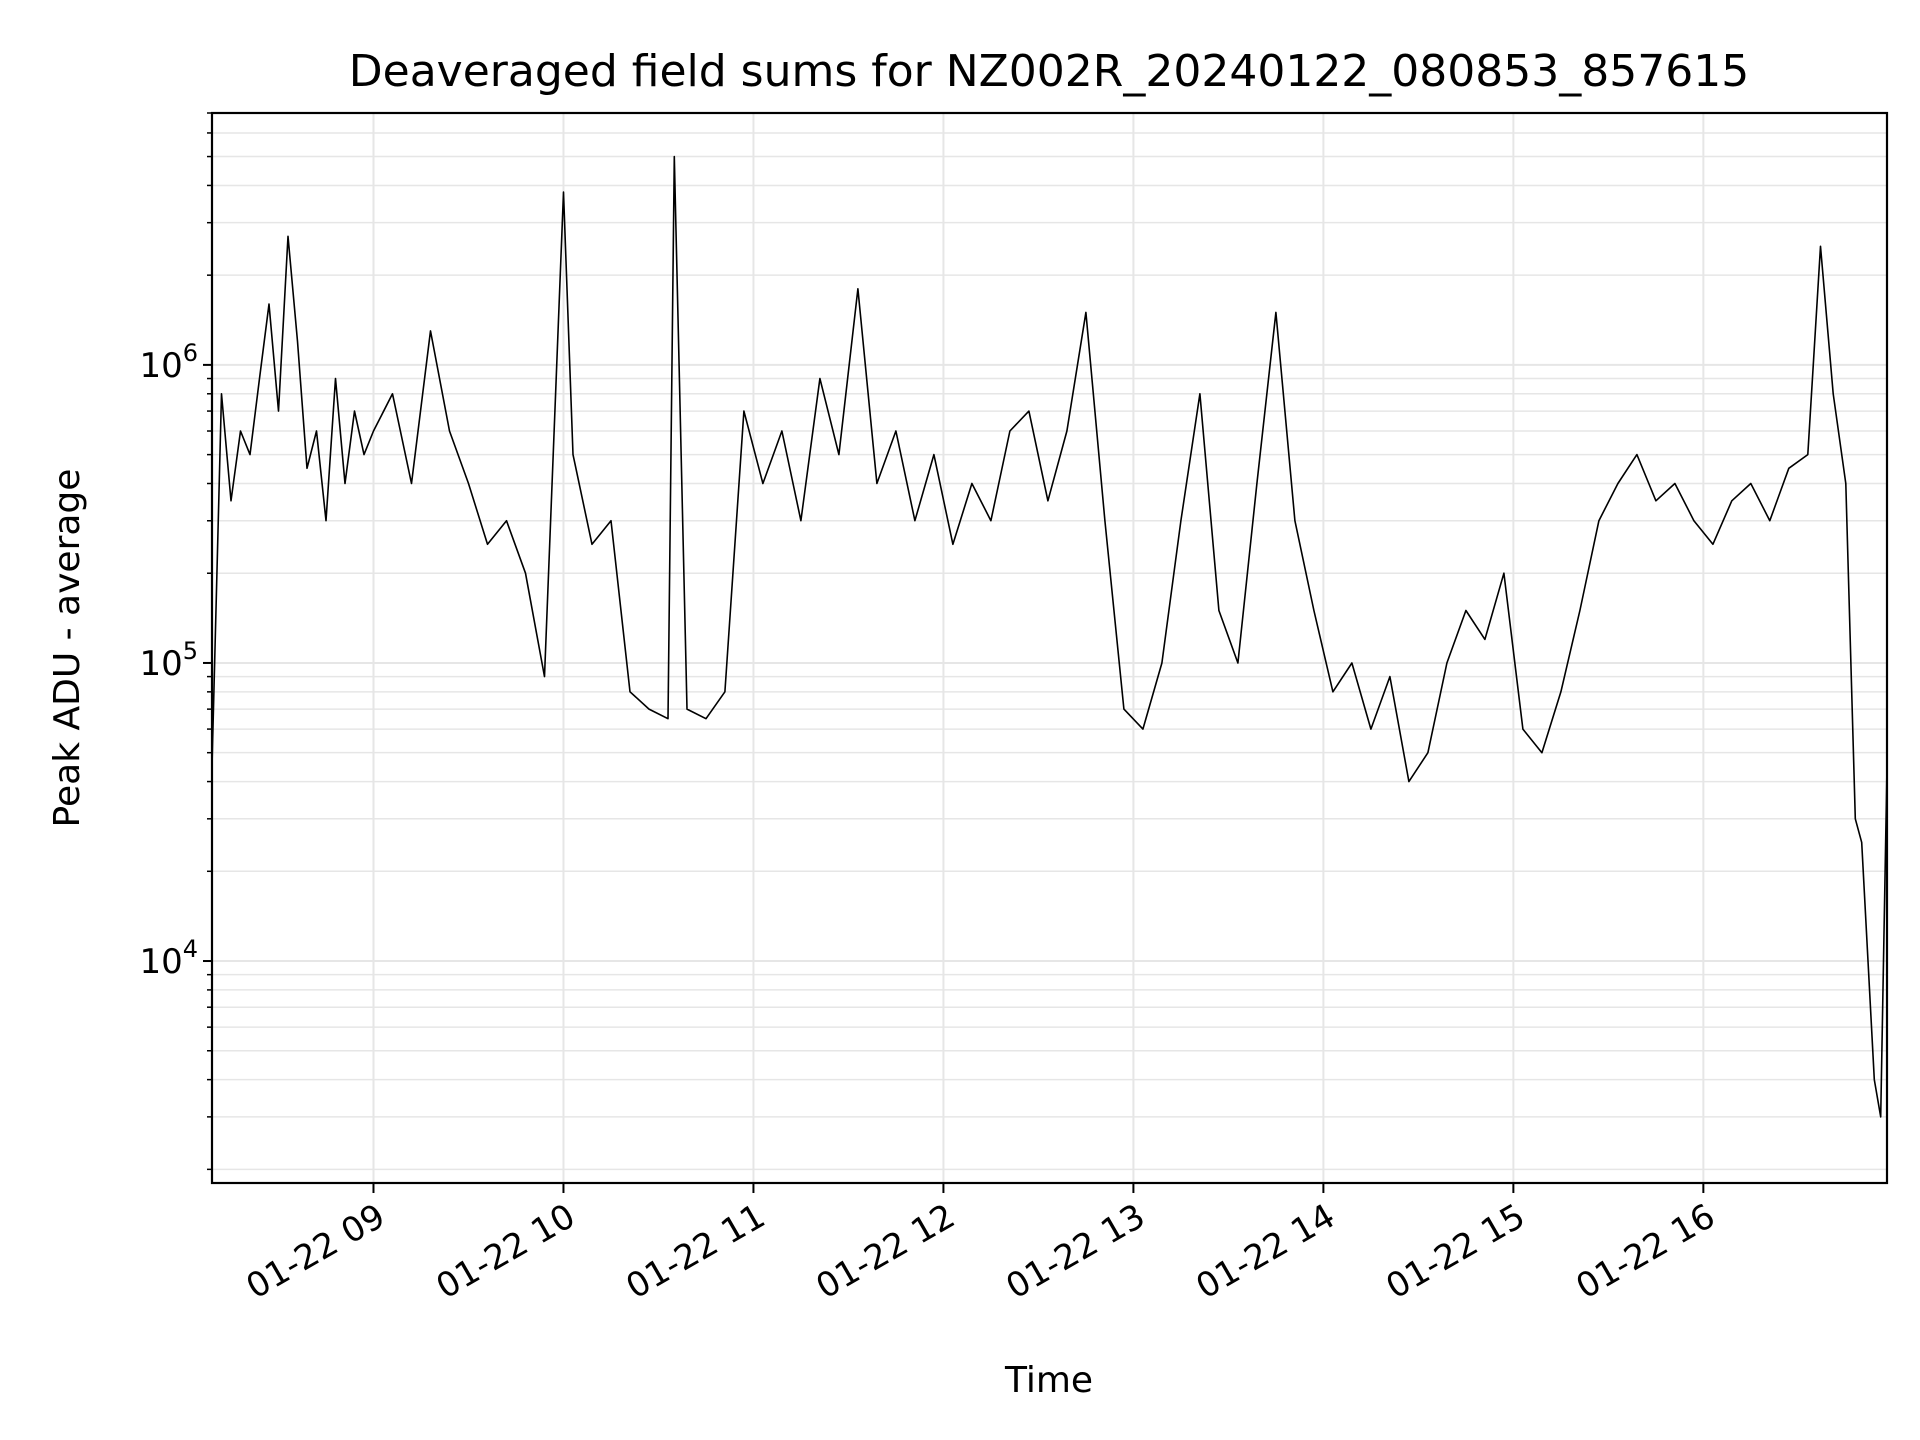  I want to click on y-tick-label: 10⁶, so click(168, 362).